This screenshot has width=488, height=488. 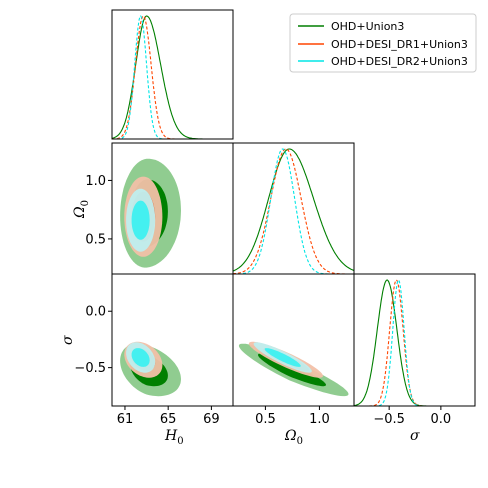 What do you see at coordinates (95, 181) in the screenshot?
I see `y-tick-label-Omega0-1: 1.0` at bounding box center [95, 181].